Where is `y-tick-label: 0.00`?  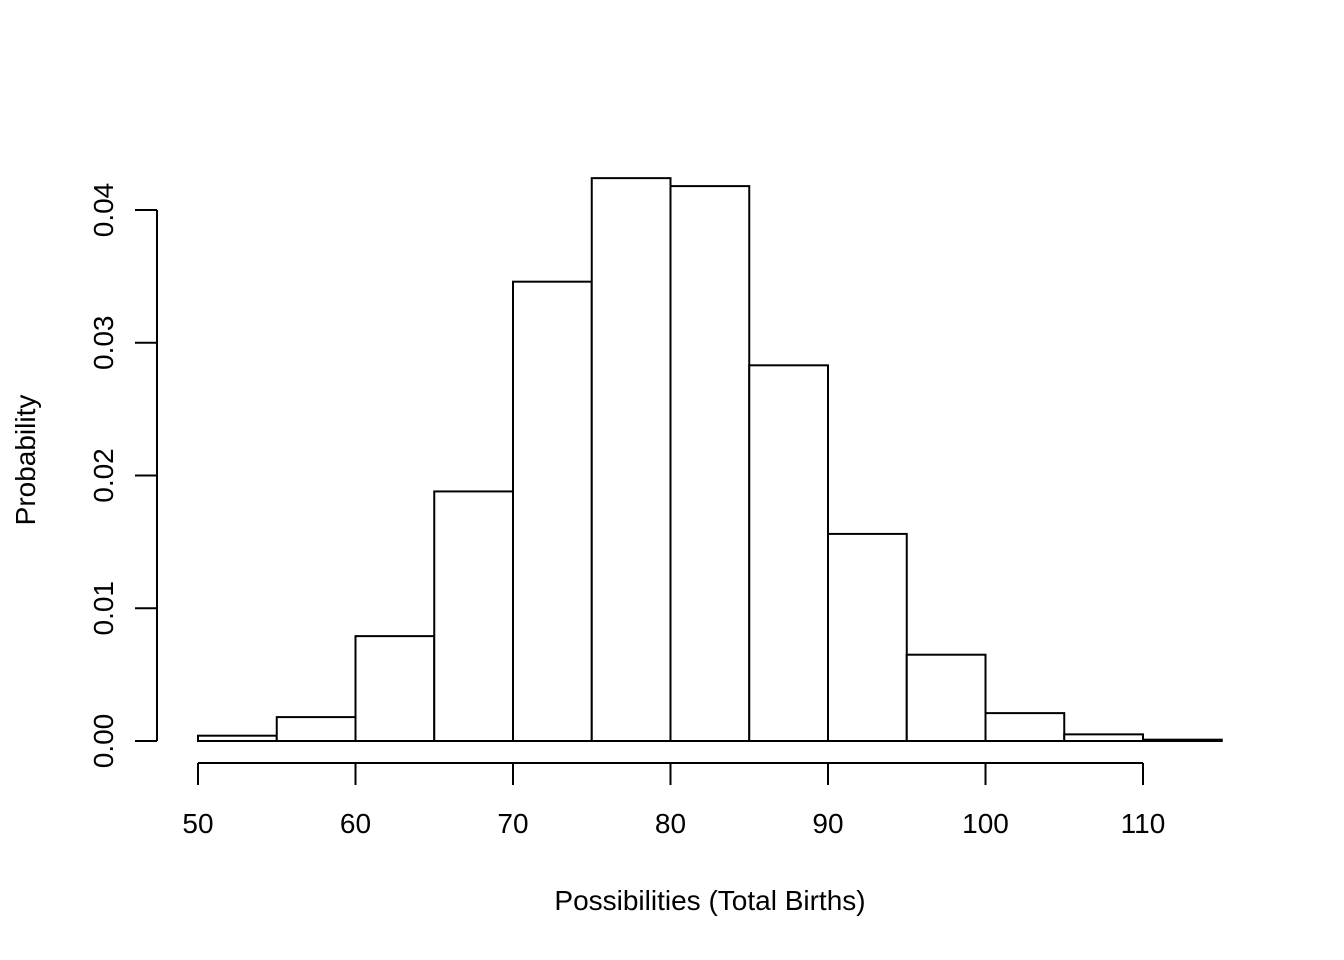 y-tick-label: 0.00 is located at coordinates (103, 741).